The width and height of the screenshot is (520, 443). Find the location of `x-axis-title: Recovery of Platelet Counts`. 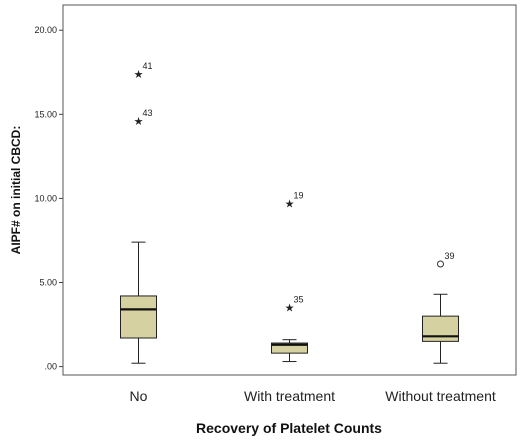

x-axis-title: Recovery of Platelet Counts is located at coordinates (289, 428).